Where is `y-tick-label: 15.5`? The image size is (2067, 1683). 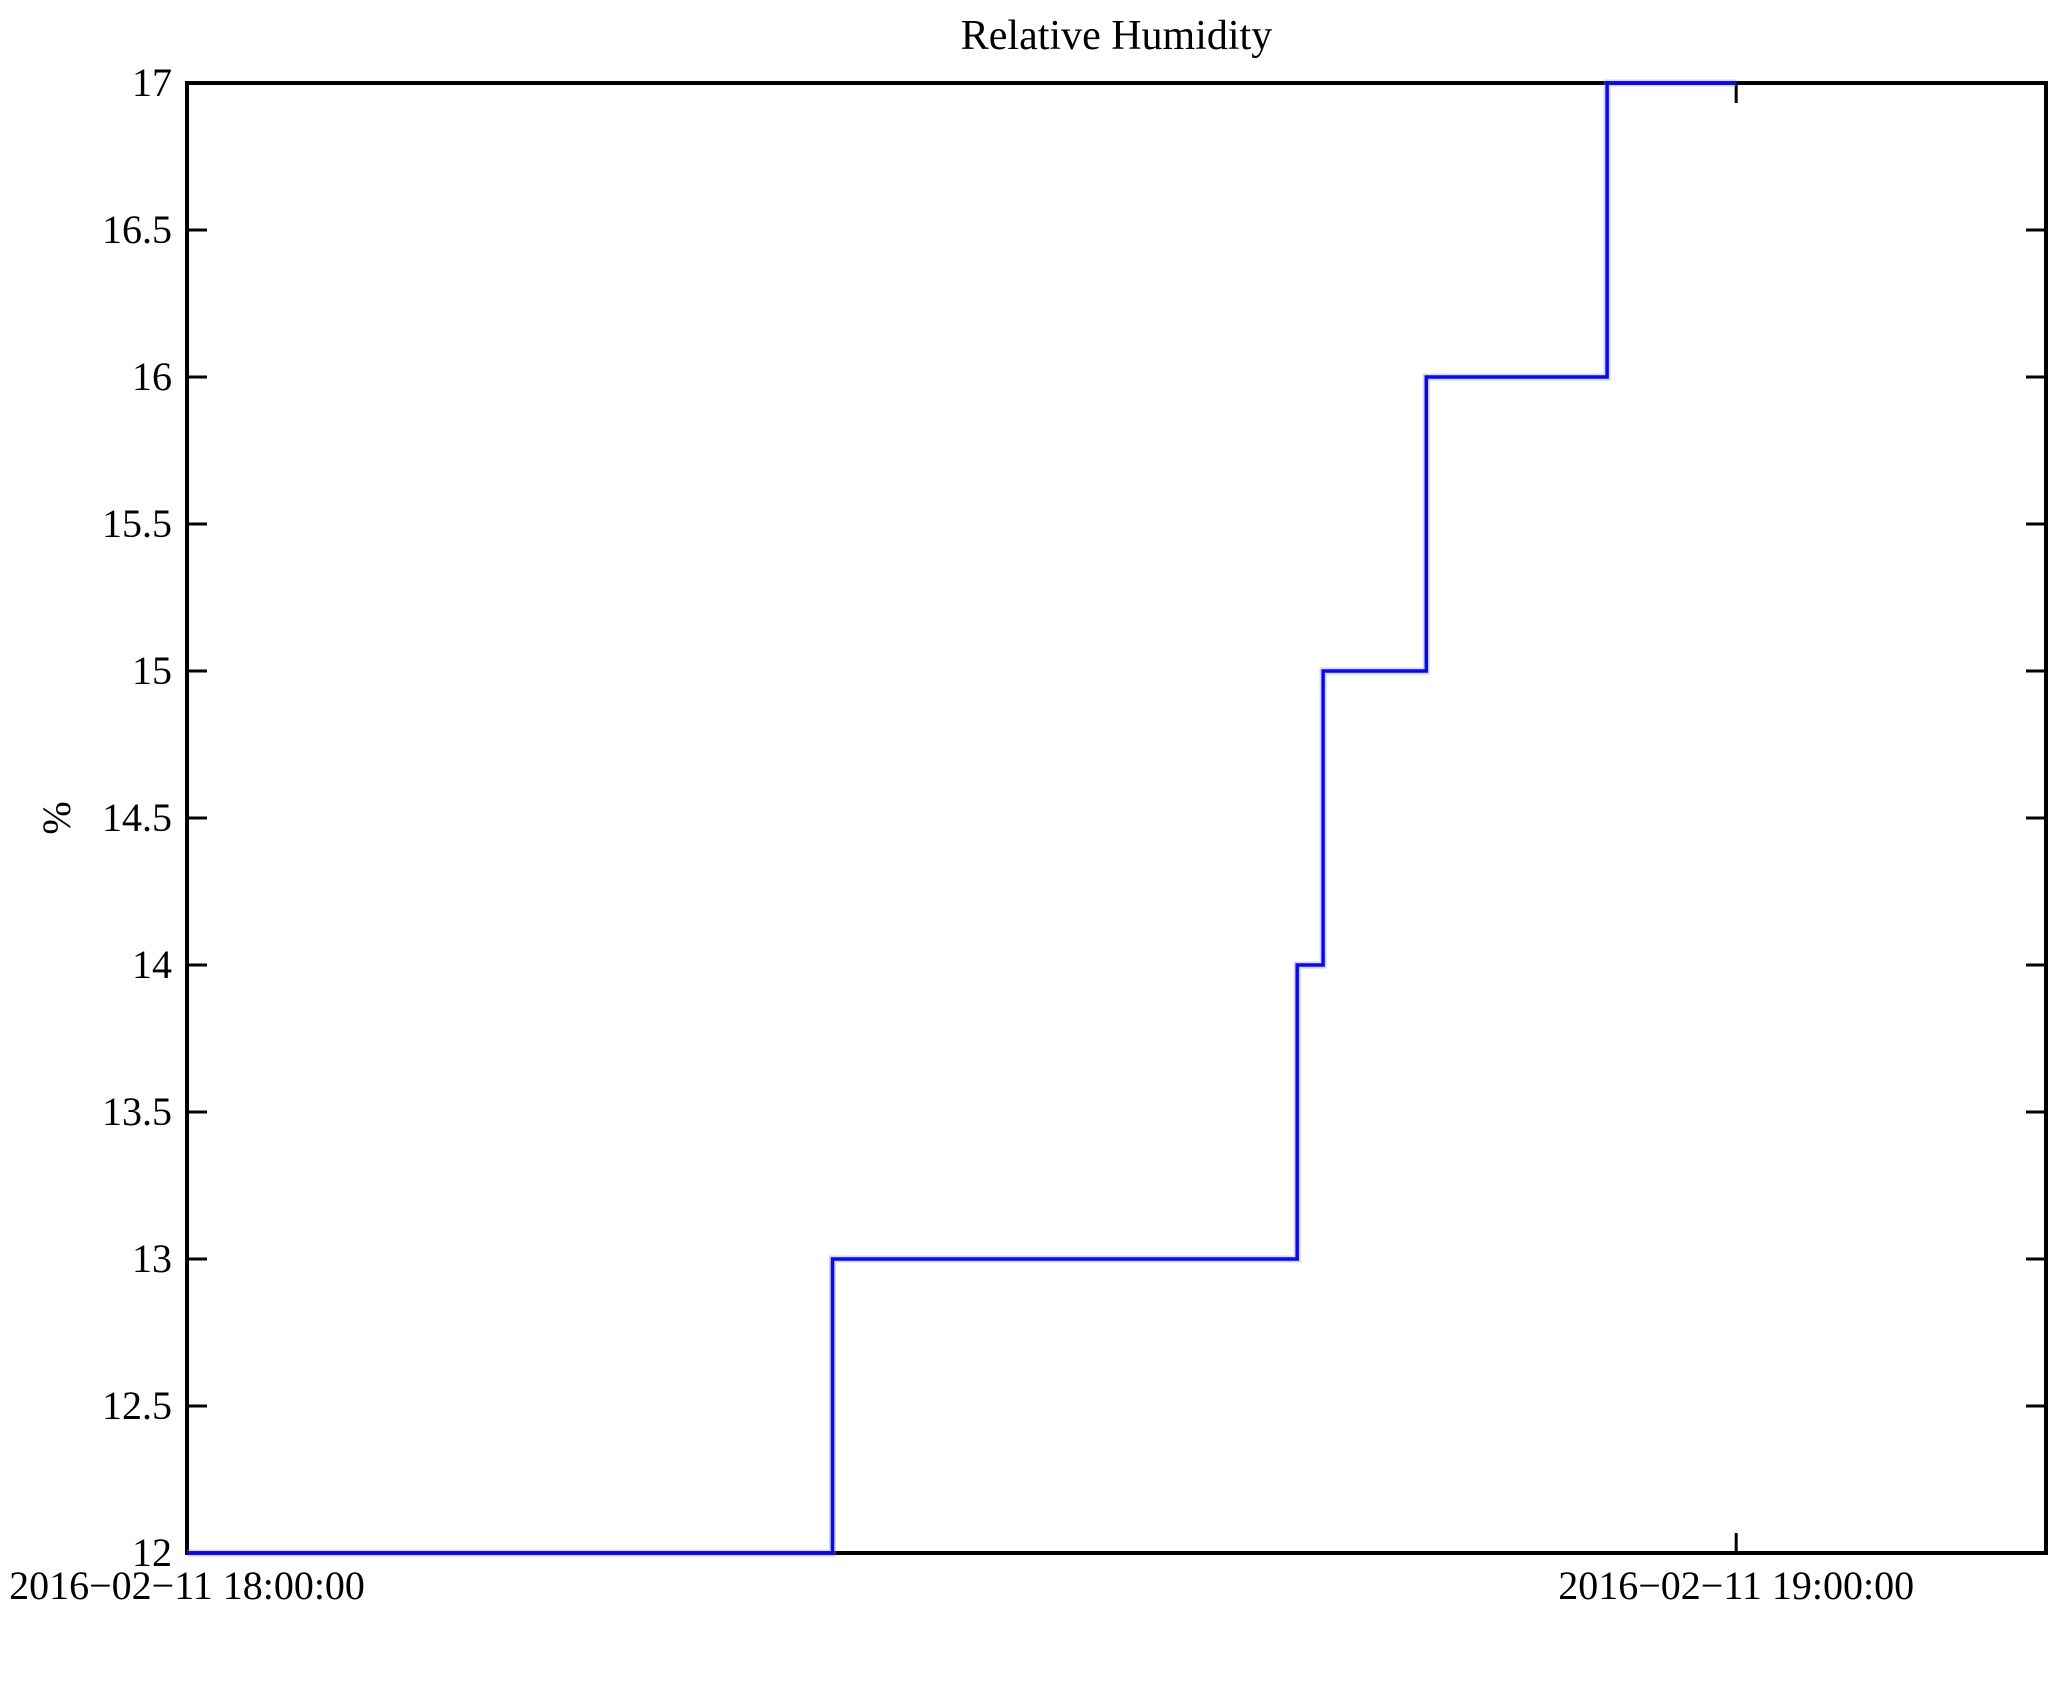 y-tick-label: 15.5 is located at coordinates (137, 523).